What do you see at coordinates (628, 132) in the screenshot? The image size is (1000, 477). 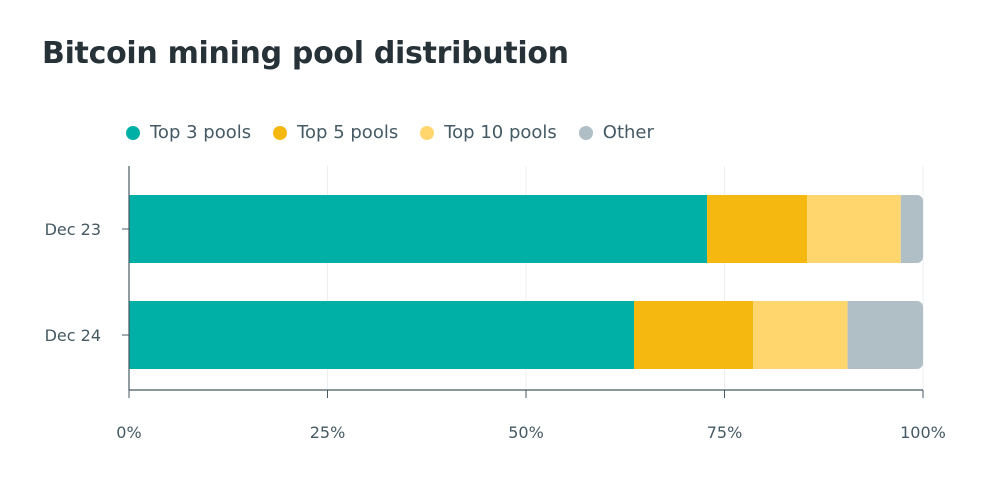 I see `legend-label: Other` at bounding box center [628, 132].